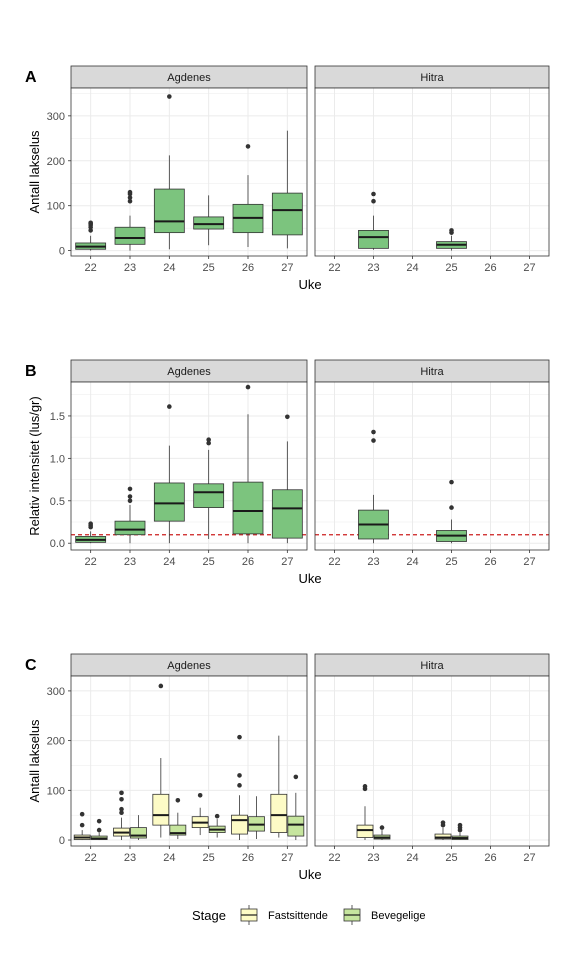 The image size is (576, 960). Describe the element at coordinates (443, 830) in the screenshot. I see `box-hitra-25-fastsittende` at that location.